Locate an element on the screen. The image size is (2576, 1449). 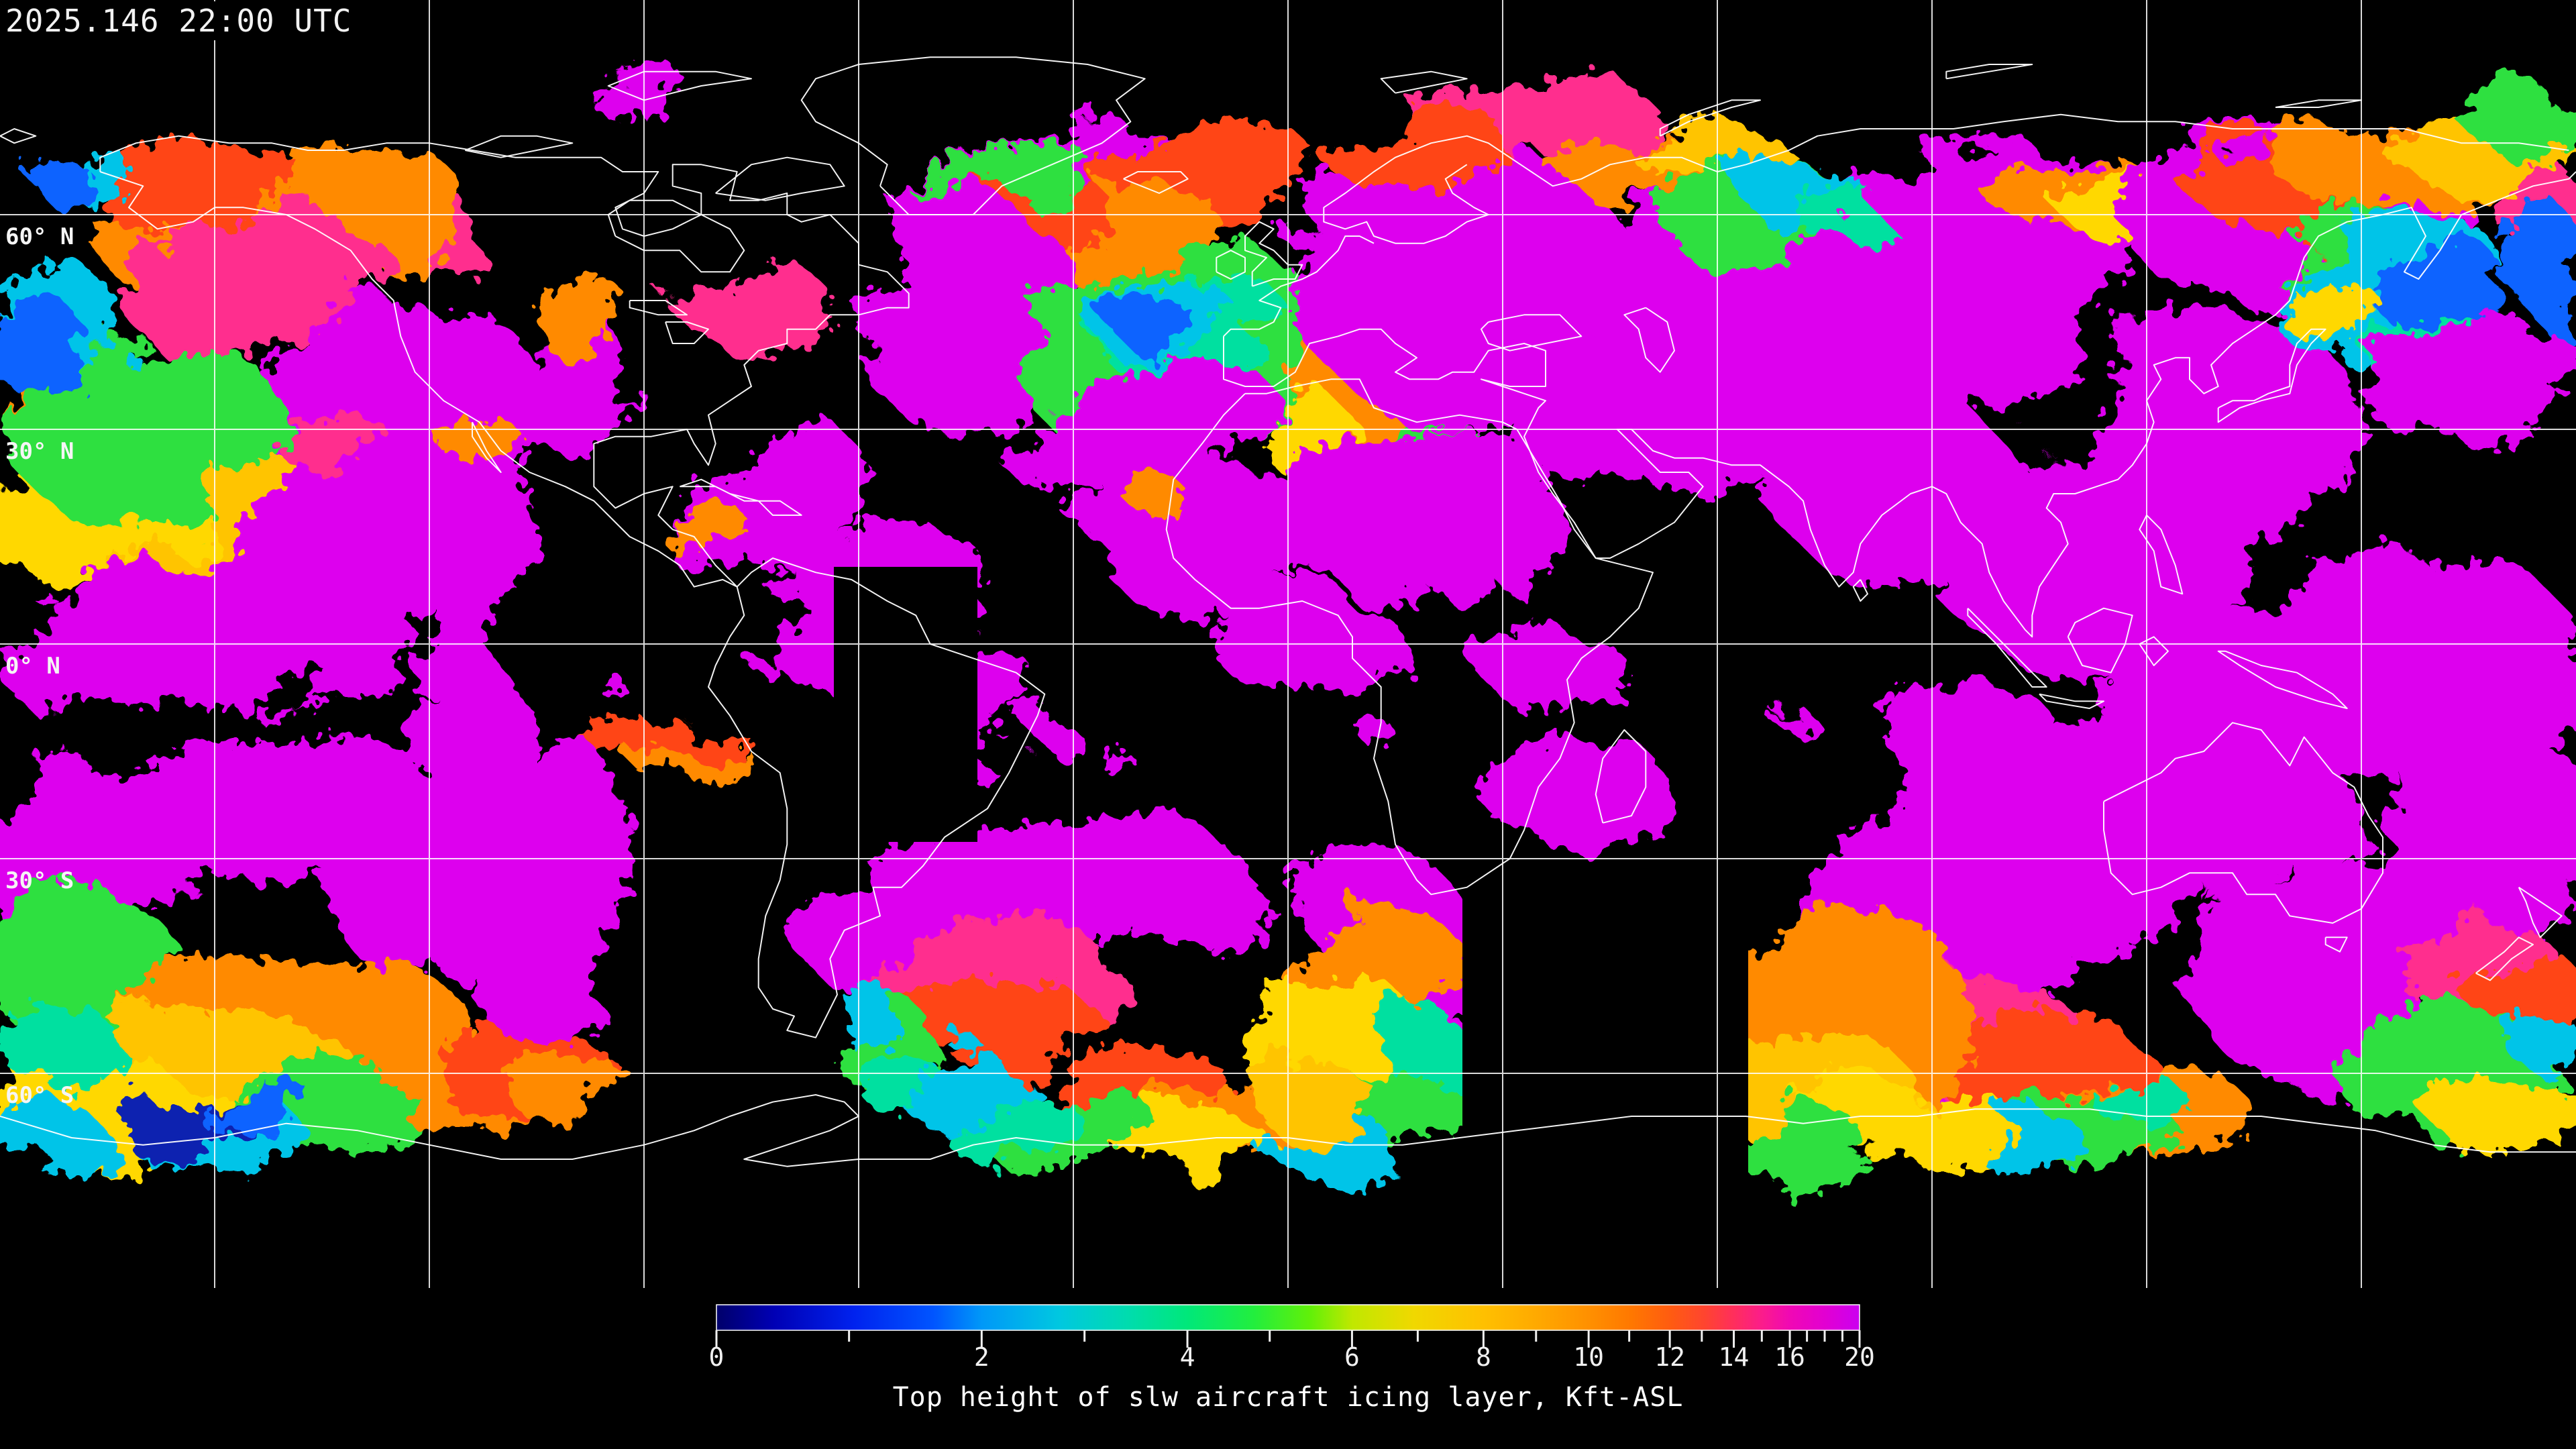
latitude-label: 30° N is located at coordinates (39, 451).